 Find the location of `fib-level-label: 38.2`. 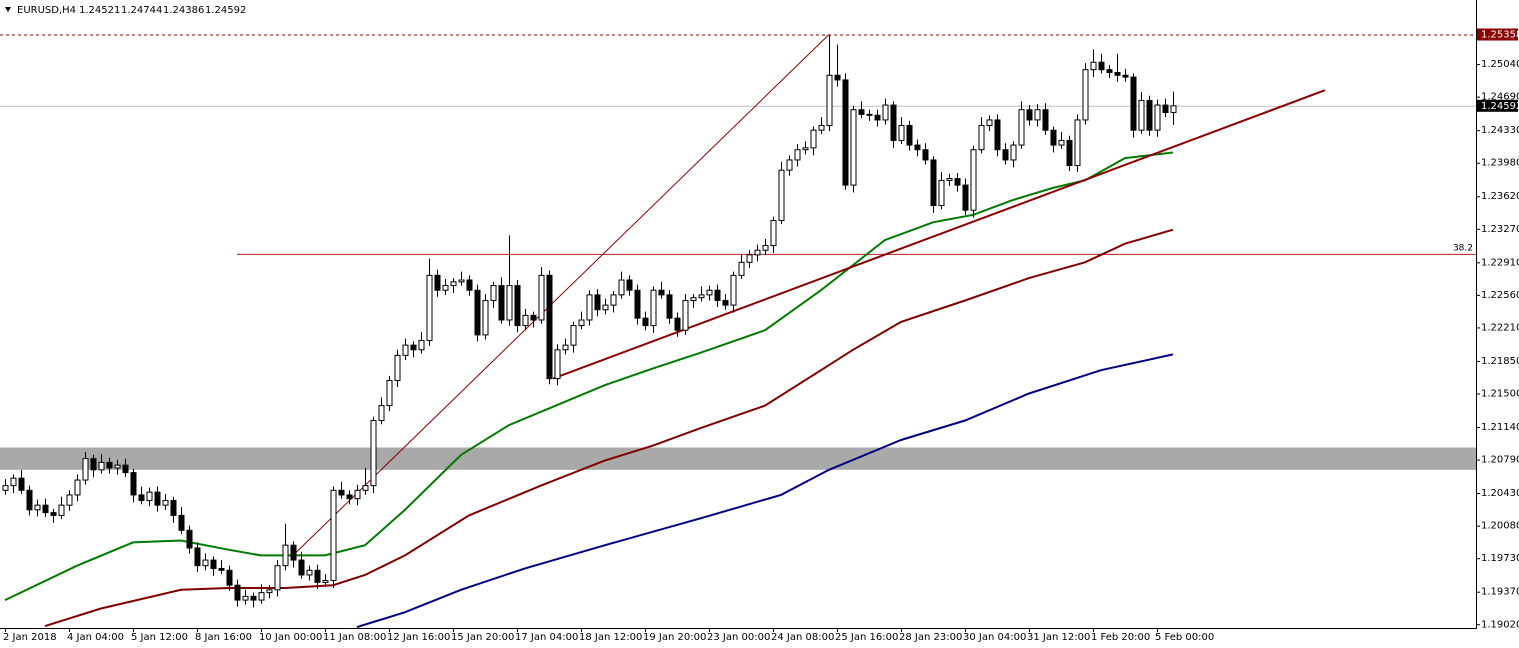

fib-level-label: 38.2 is located at coordinates (1463, 248).